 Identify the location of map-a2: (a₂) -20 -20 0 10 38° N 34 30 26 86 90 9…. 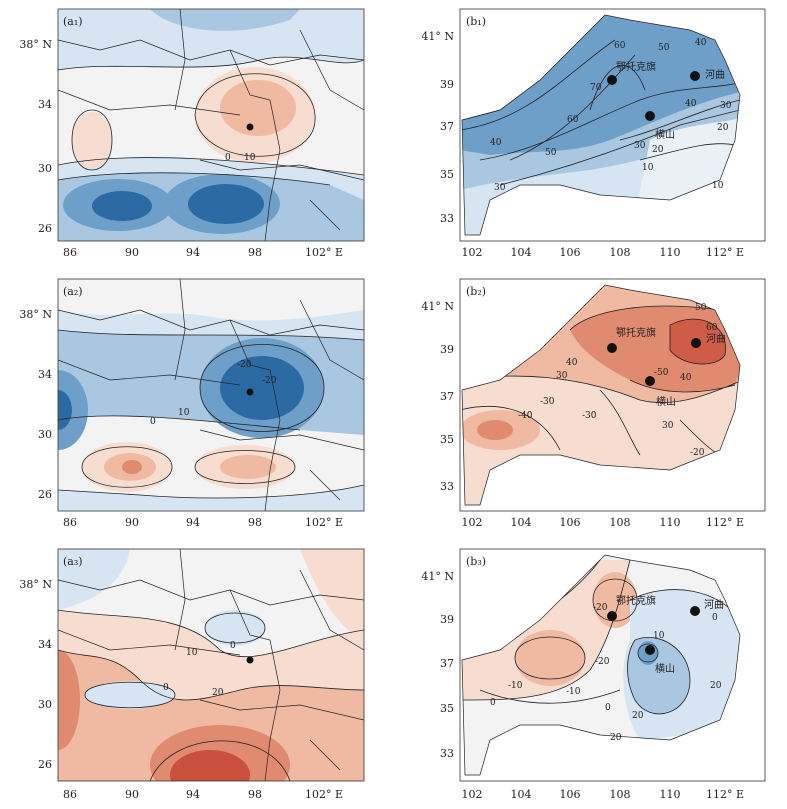
(192, 403).